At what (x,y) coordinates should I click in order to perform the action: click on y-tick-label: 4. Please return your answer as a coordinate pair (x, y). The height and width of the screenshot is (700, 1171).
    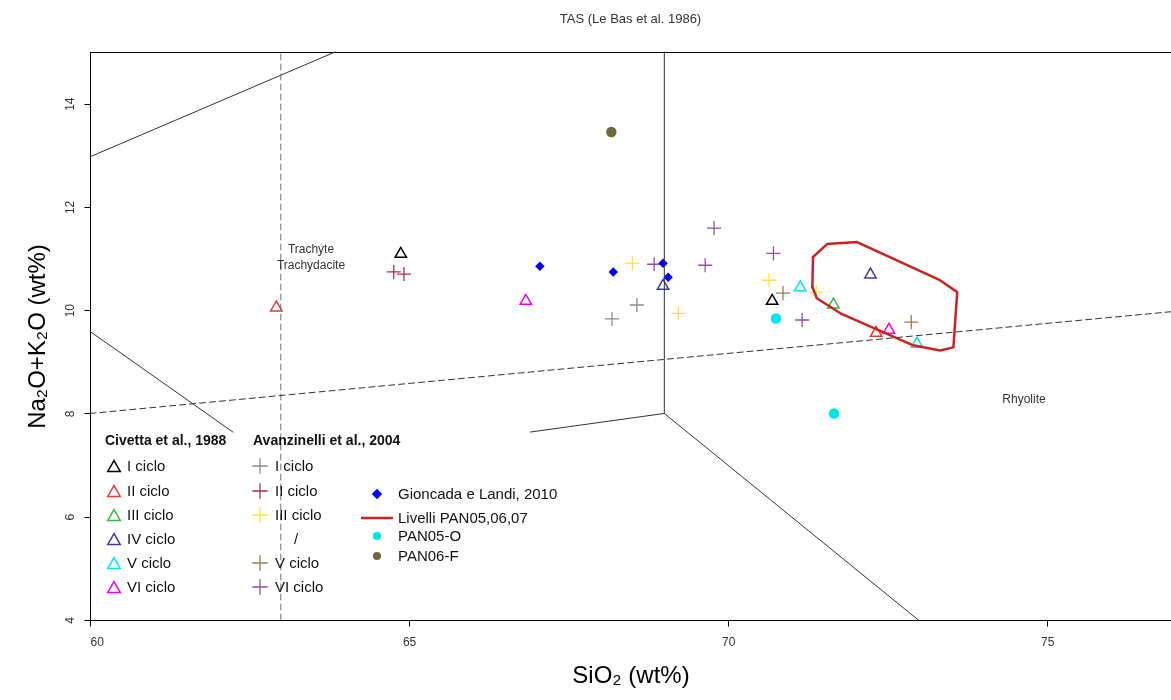
    Looking at the image, I should click on (69, 620).